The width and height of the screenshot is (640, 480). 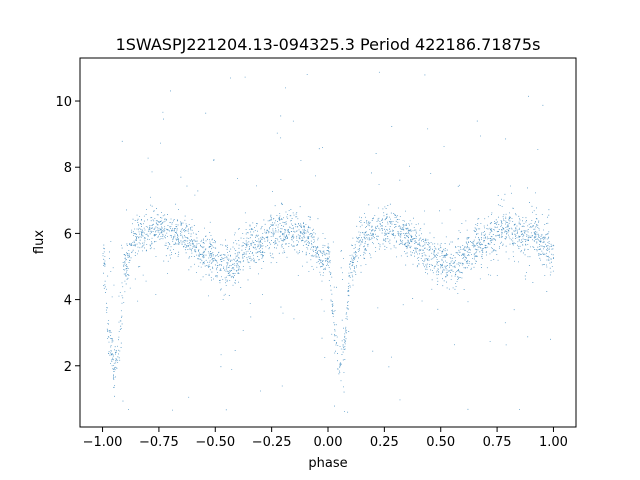 What do you see at coordinates (68, 168) in the screenshot?
I see `y-tick-label: 8` at bounding box center [68, 168].